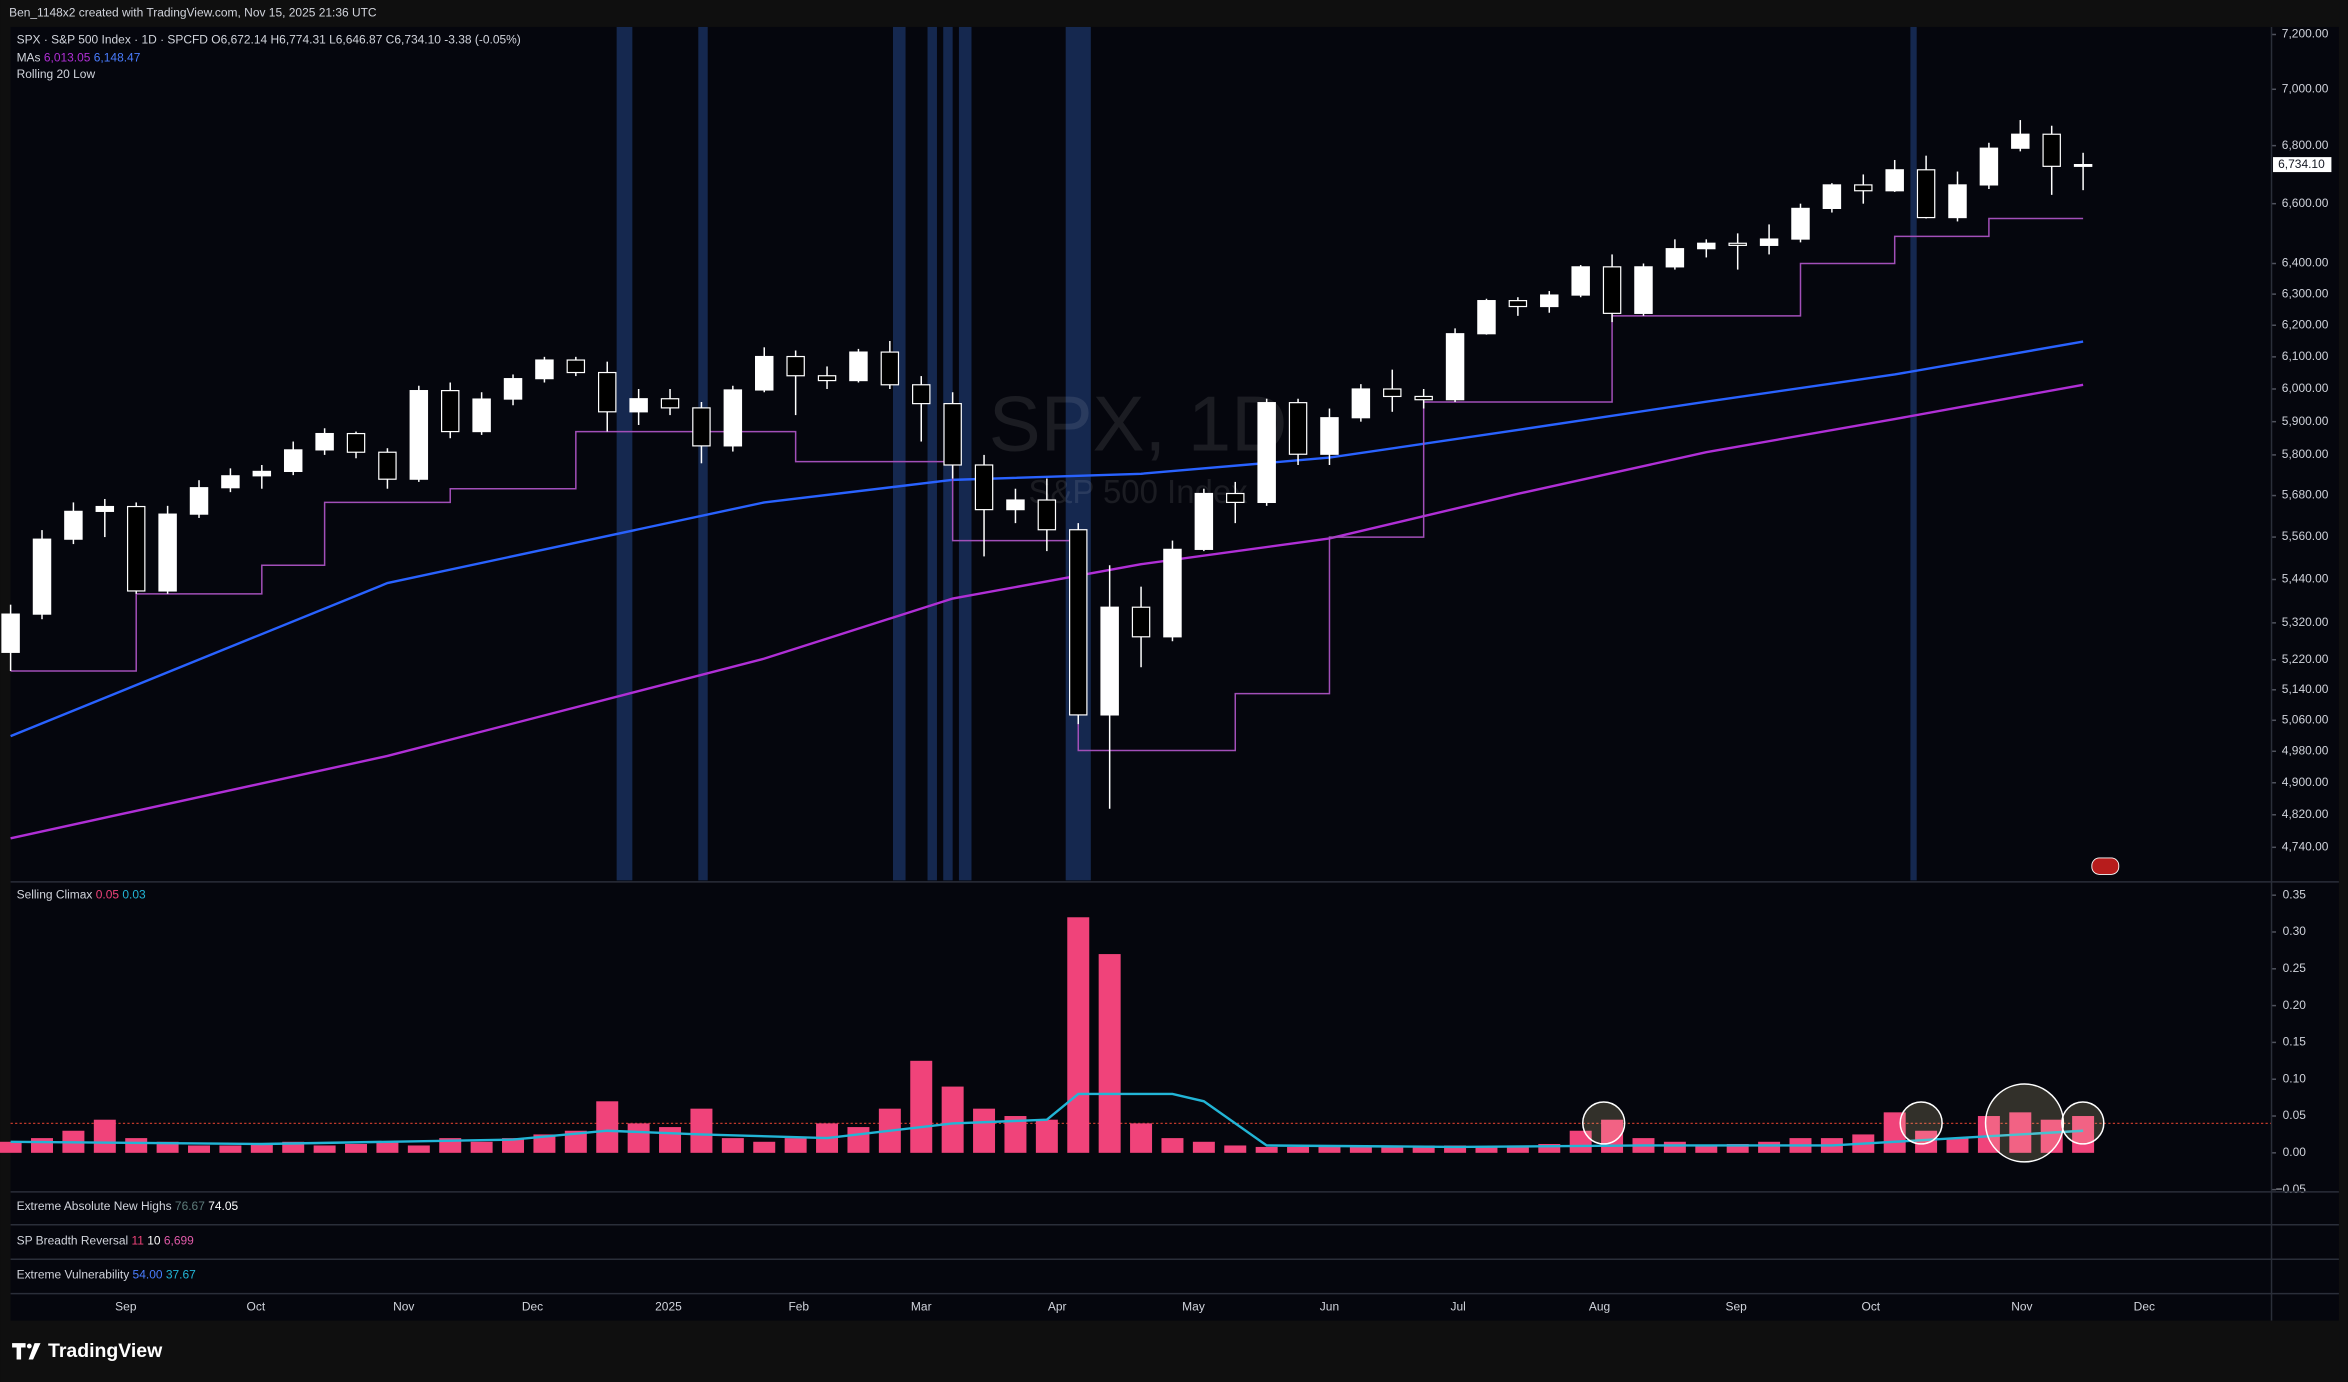  What do you see at coordinates (1604, 1123) in the screenshot?
I see `highlight-circle` at bounding box center [1604, 1123].